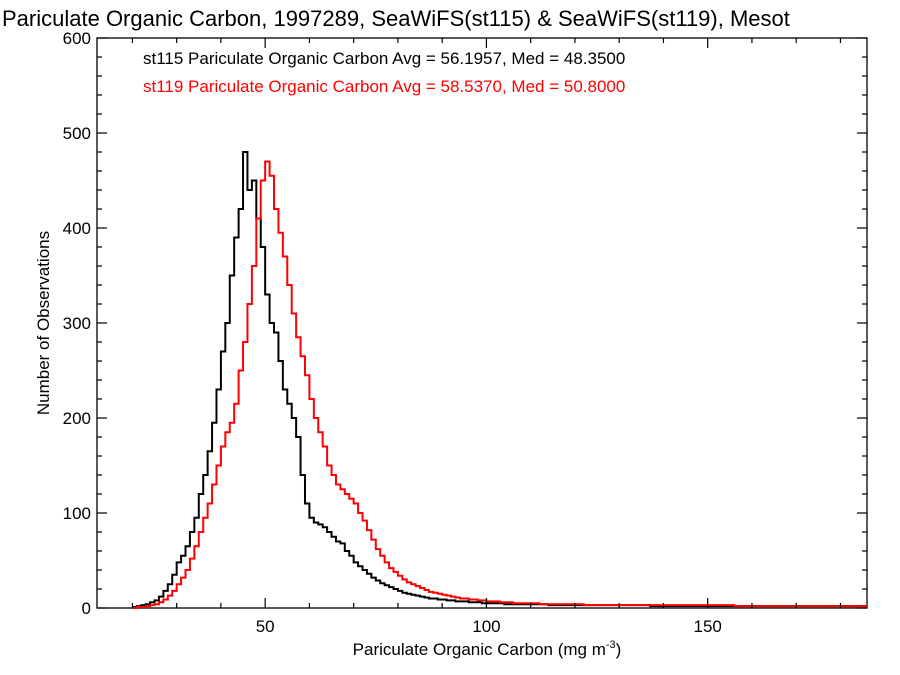  Describe the element at coordinates (611, 645) in the screenshot. I see `x-axis-label-exponent: -3` at that location.